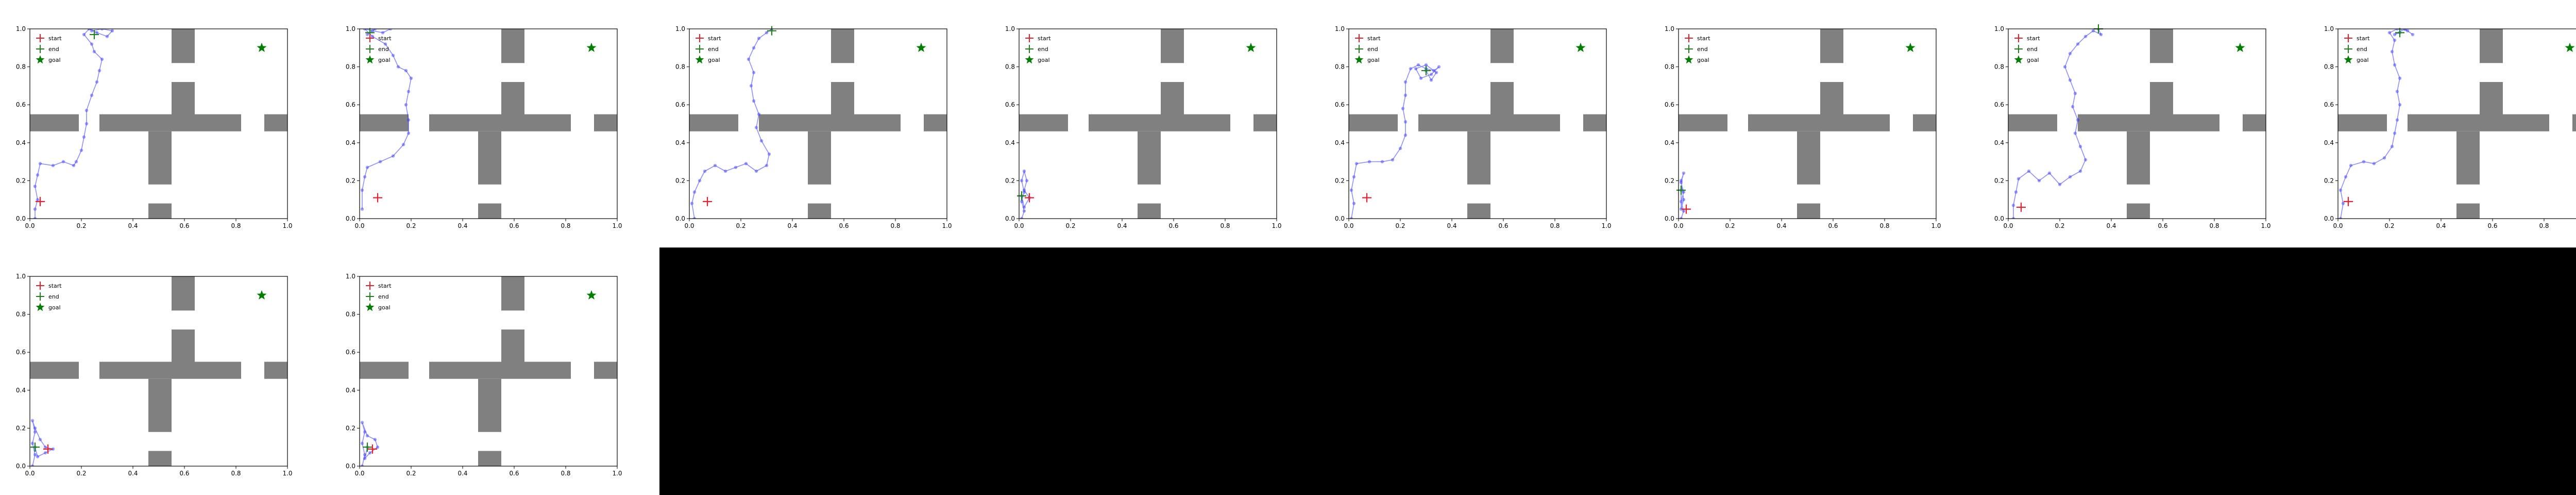 The height and width of the screenshot is (495, 2576). What do you see at coordinates (21, 390) in the screenshot?
I see `y-tick-label: 0.4` at bounding box center [21, 390].